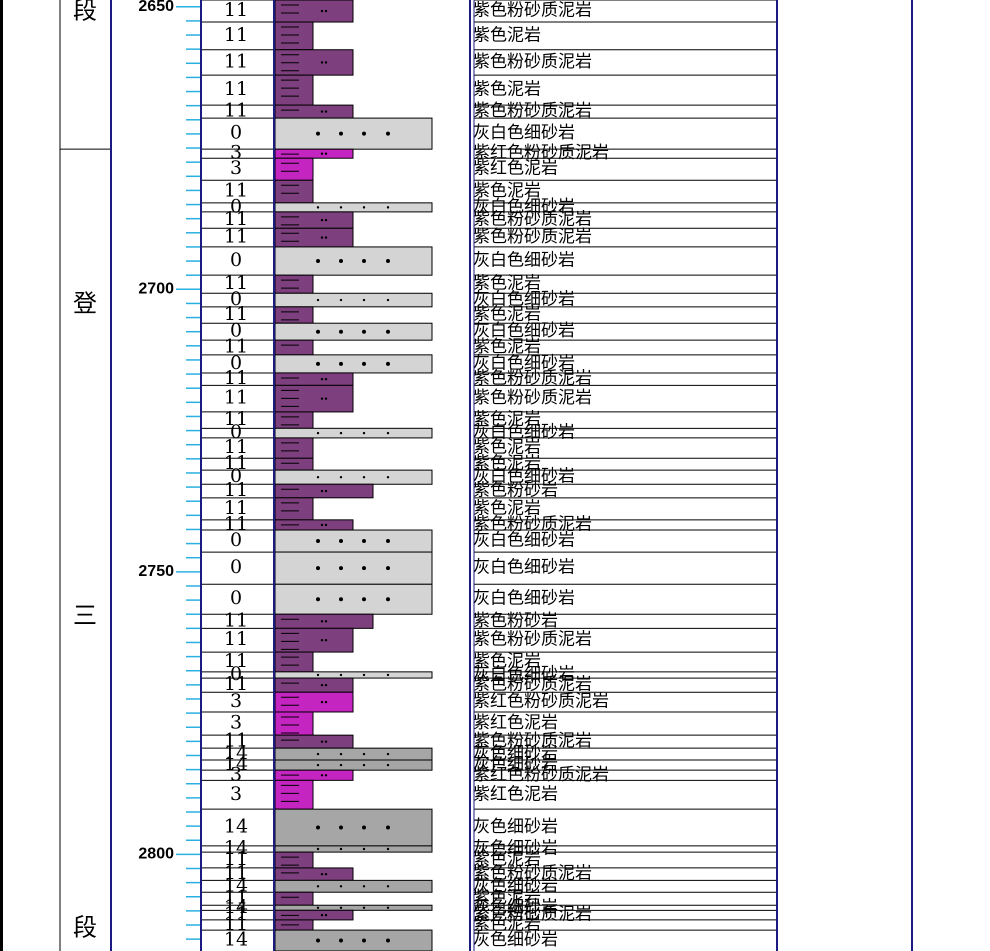 Image resolution: width=990 pixels, height=951 pixels. Describe the element at coordinates (156, 7) in the screenshot. I see `depth-label: 2650` at that location.